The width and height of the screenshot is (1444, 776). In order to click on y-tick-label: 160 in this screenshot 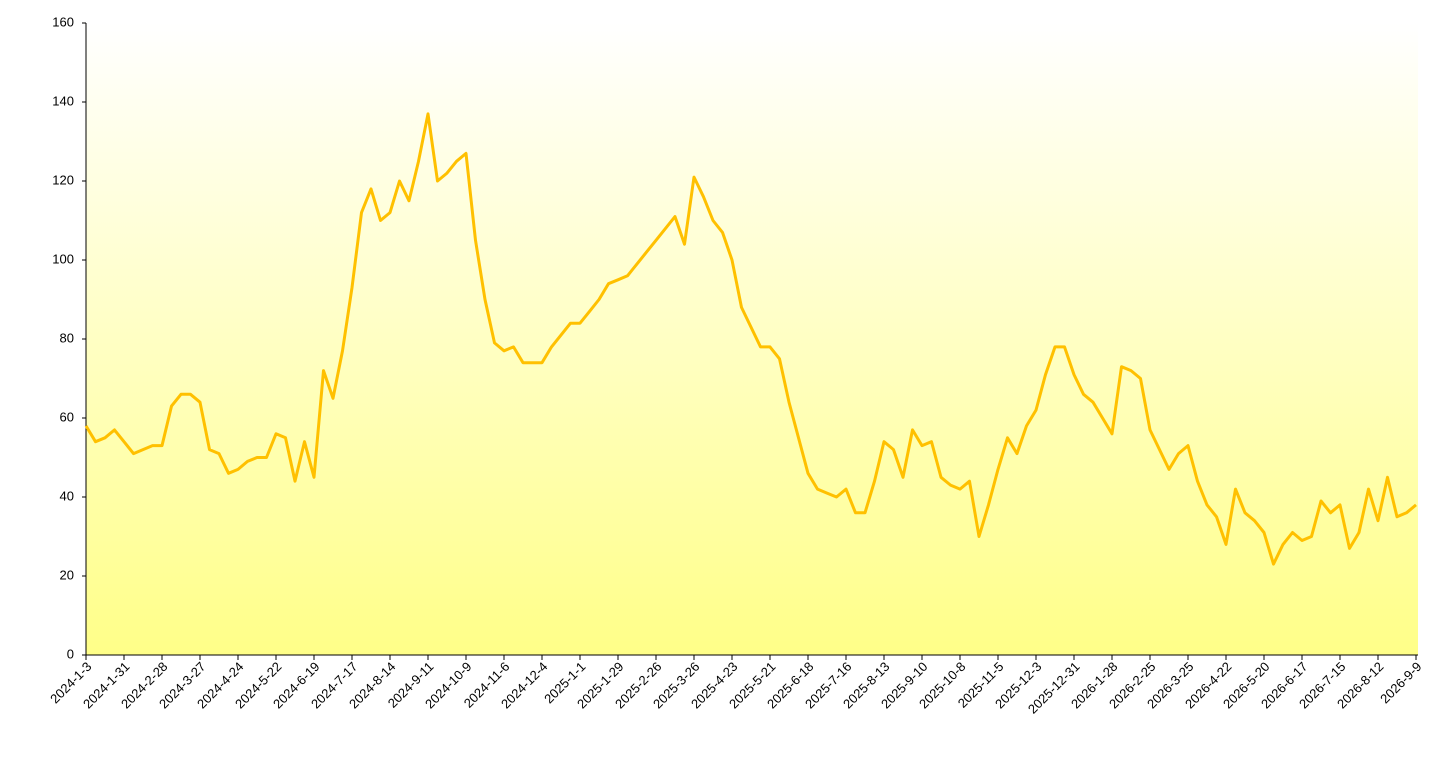, I will do `click(63, 21)`.